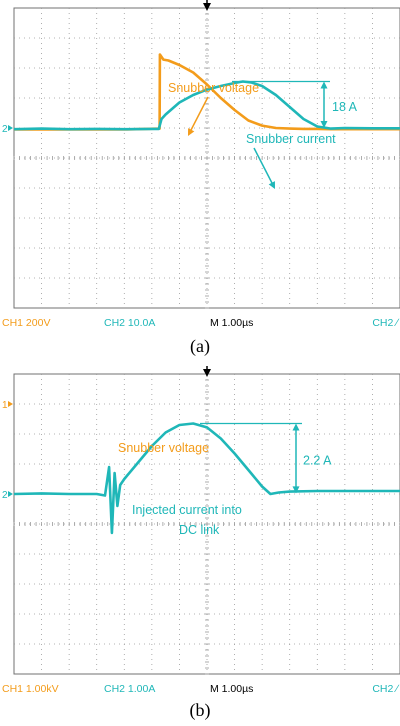 The image size is (400, 726). I want to click on ch1-ground-marker: 1, so click(5, 405).